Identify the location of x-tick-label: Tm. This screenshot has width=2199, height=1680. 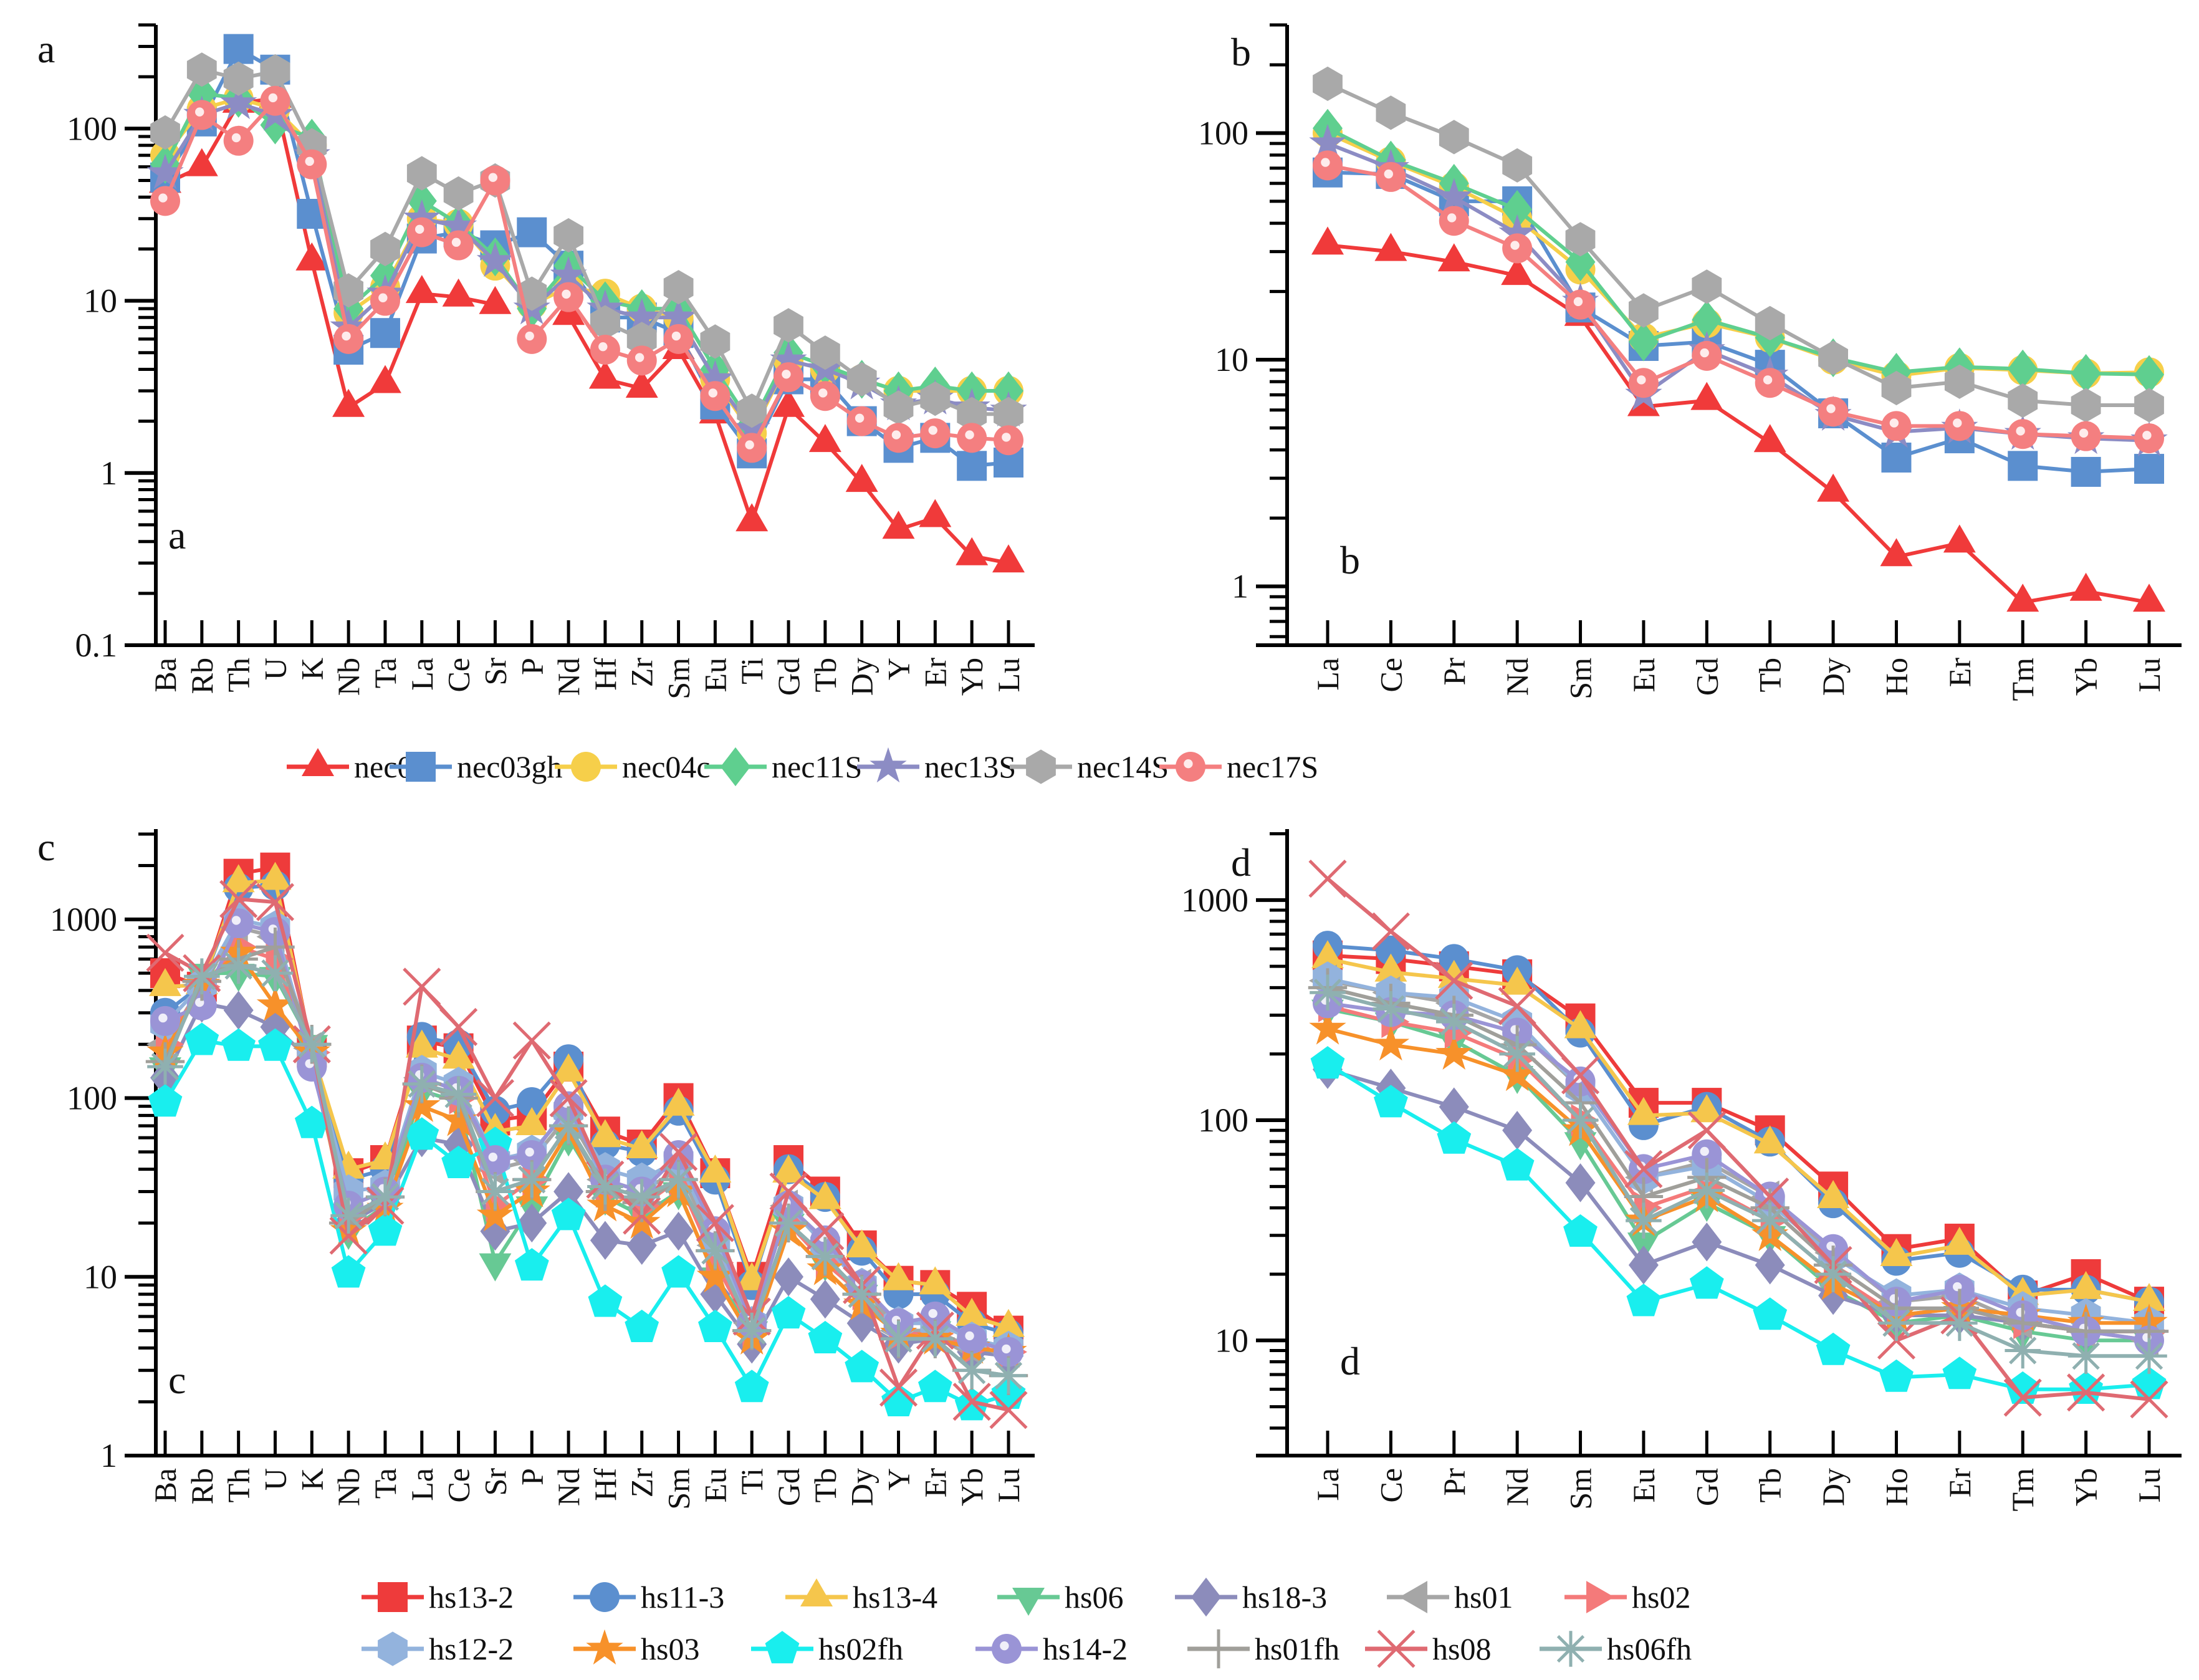
(2023, 1490).